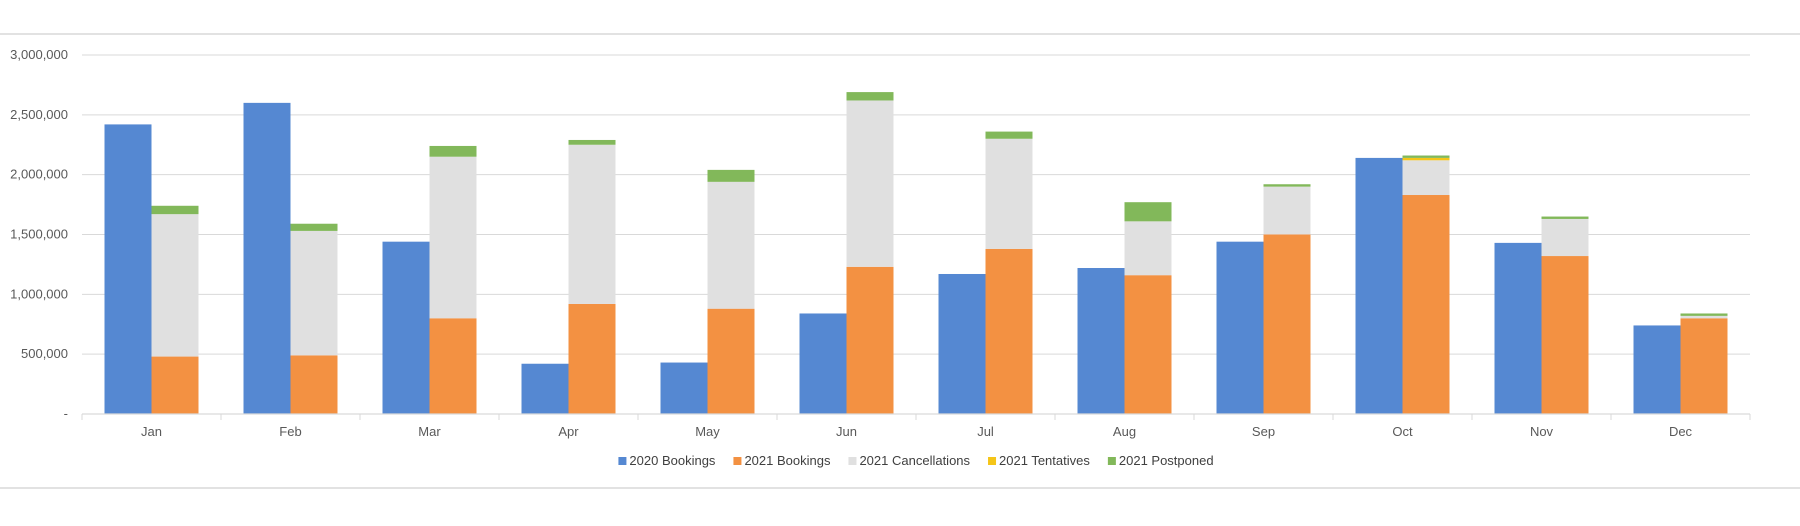 This screenshot has width=1800, height=526. What do you see at coordinates (1657, 369) in the screenshot?
I see `bar-2020-bookings-dec` at bounding box center [1657, 369].